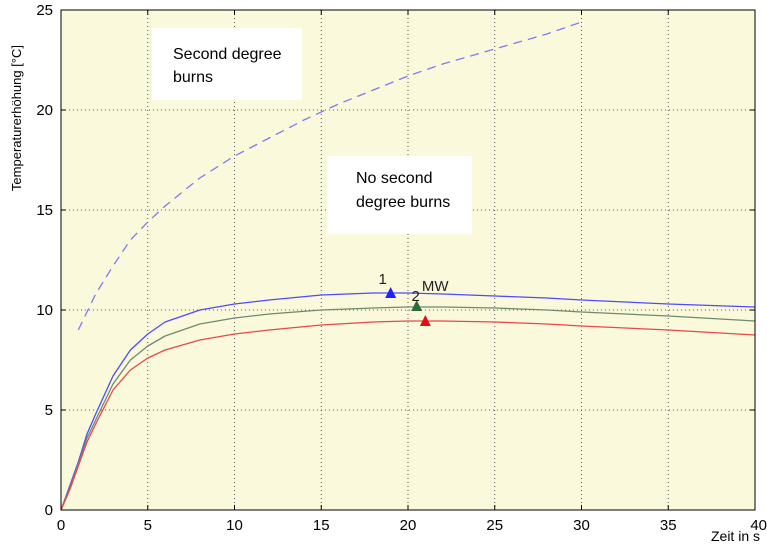  I want to click on x-tick-label: 0, so click(61, 525).